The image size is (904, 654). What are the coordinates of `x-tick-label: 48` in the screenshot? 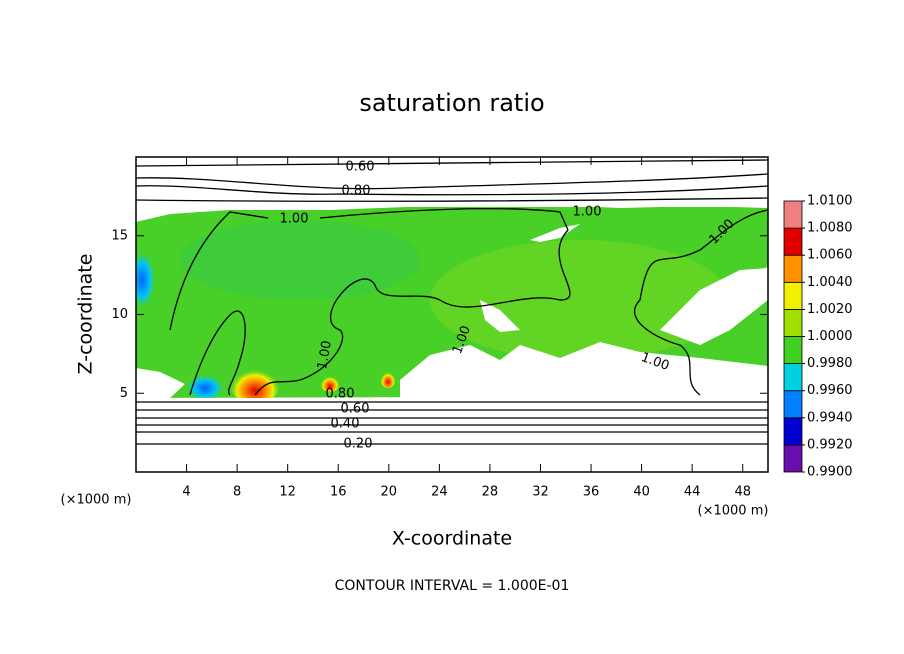 It's located at (742, 492).